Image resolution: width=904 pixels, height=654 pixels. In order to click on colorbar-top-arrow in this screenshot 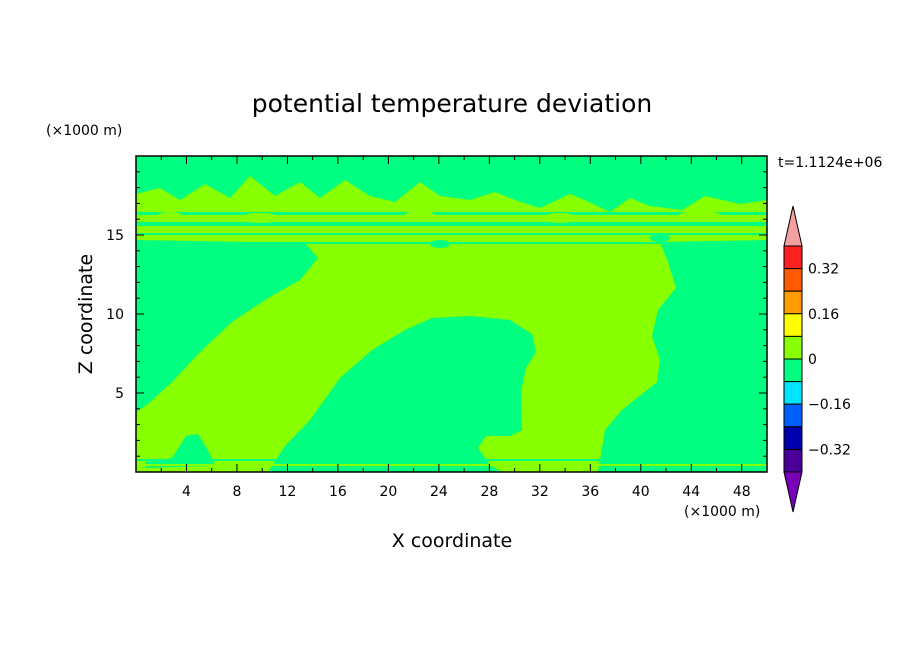, I will do `click(793, 226)`.